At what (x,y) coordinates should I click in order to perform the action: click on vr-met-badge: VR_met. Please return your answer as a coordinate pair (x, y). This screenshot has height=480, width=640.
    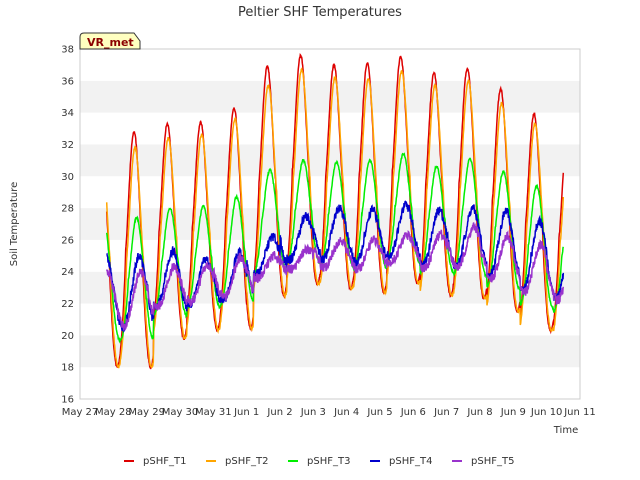
    Looking at the image, I should click on (110, 41).